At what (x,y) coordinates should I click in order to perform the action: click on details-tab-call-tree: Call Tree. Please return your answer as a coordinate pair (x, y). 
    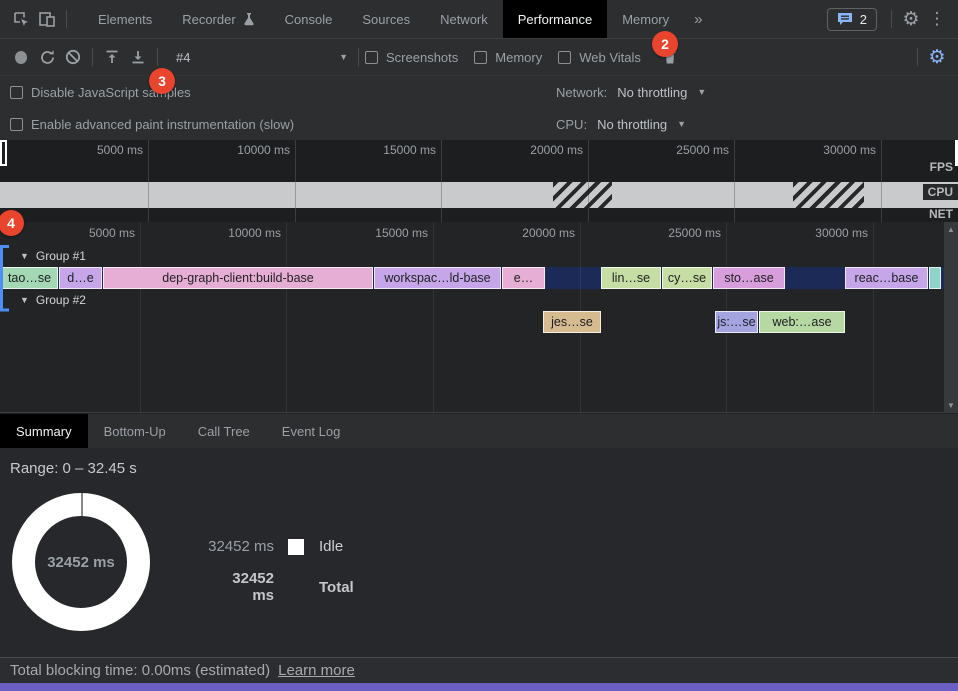
    Looking at the image, I should click on (223, 431).